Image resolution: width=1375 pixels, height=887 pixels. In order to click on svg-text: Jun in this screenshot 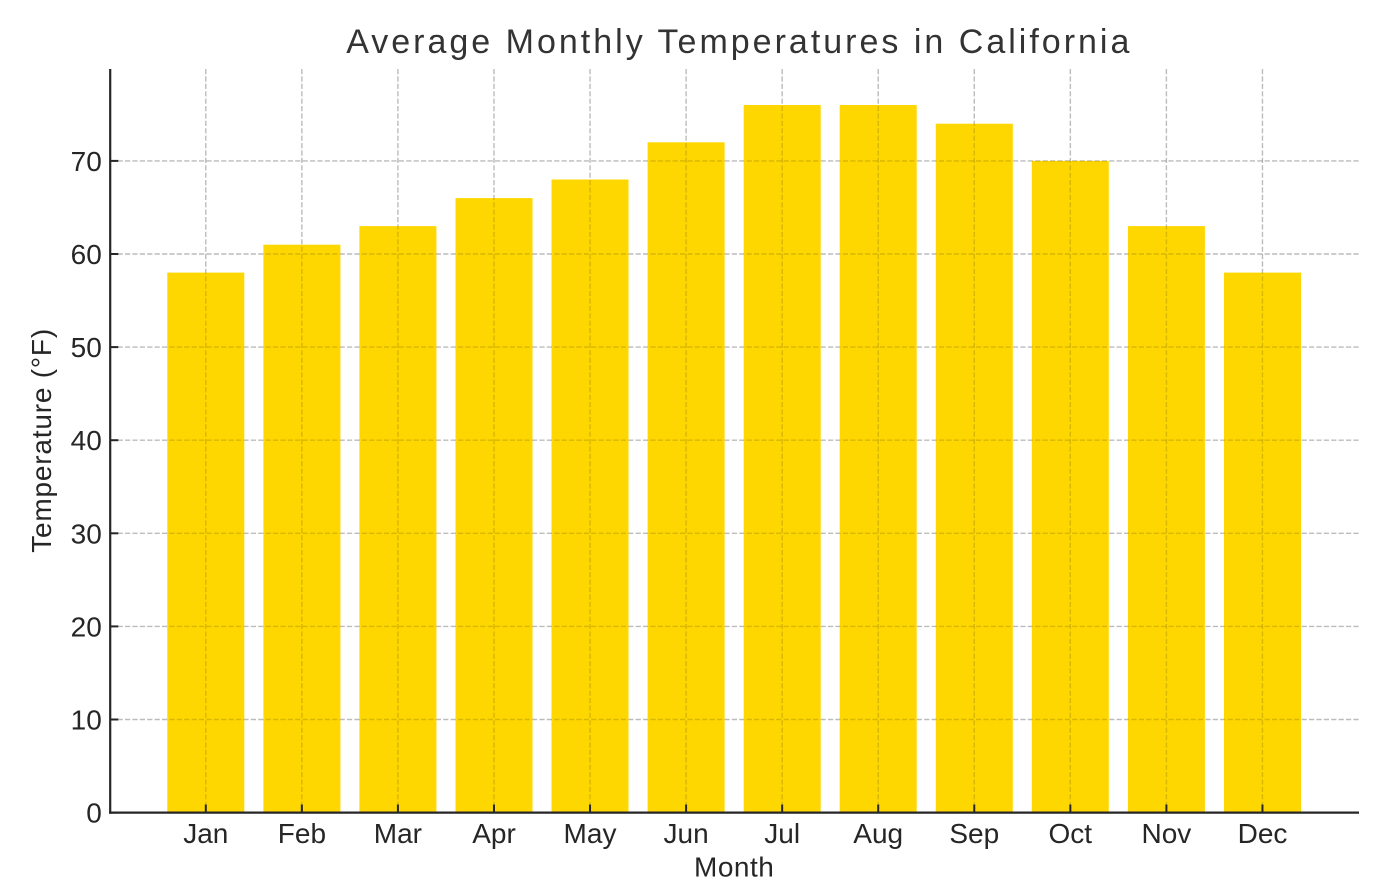, I will do `click(686, 833)`.